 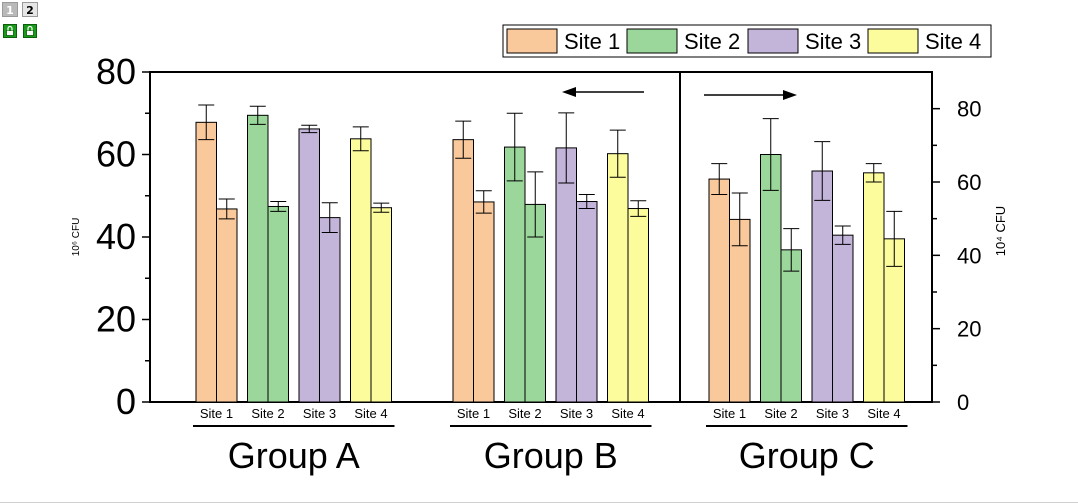 I want to click on page-tab-1: 1, so click(x=10, y=9).